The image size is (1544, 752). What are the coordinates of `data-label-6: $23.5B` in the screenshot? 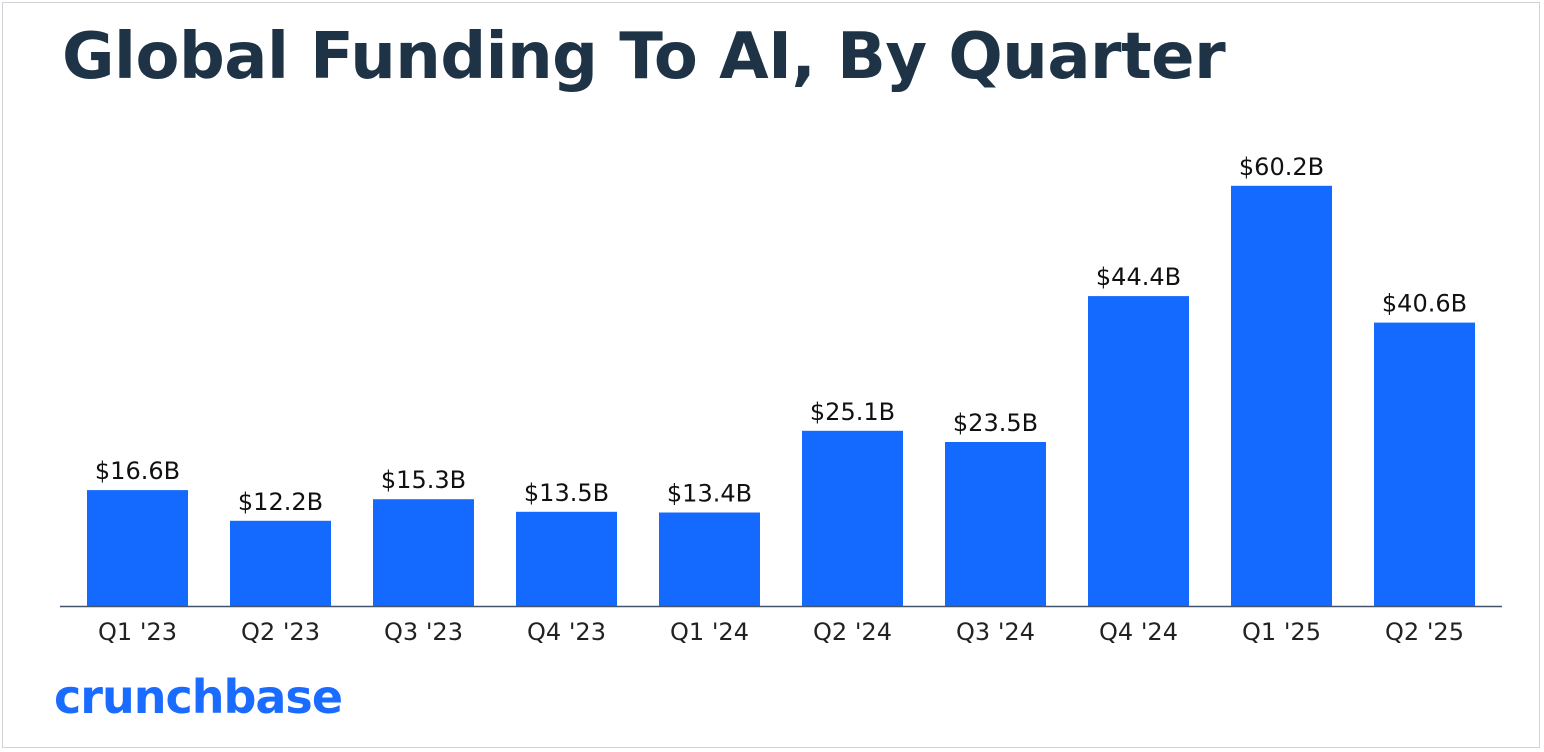 It's located at (995, 423).